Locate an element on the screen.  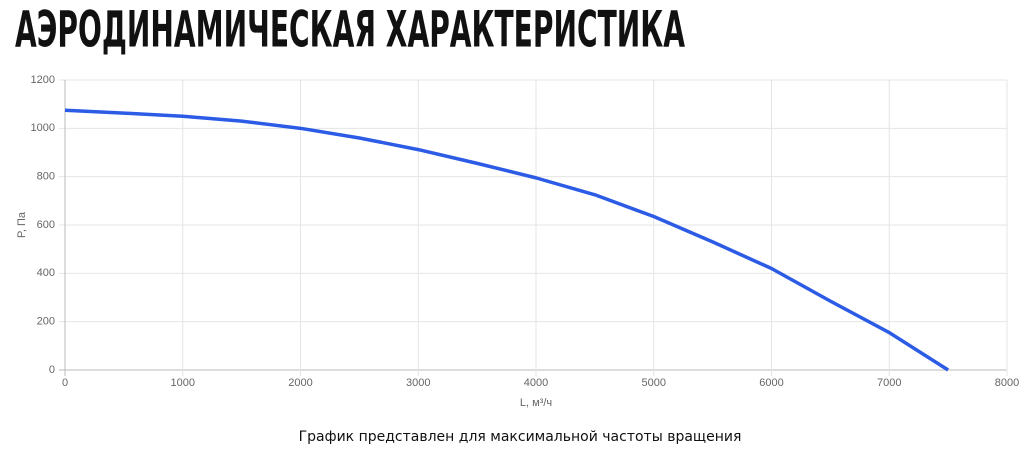
x-tick-label: 6000 is located at coordinates (771, 383).